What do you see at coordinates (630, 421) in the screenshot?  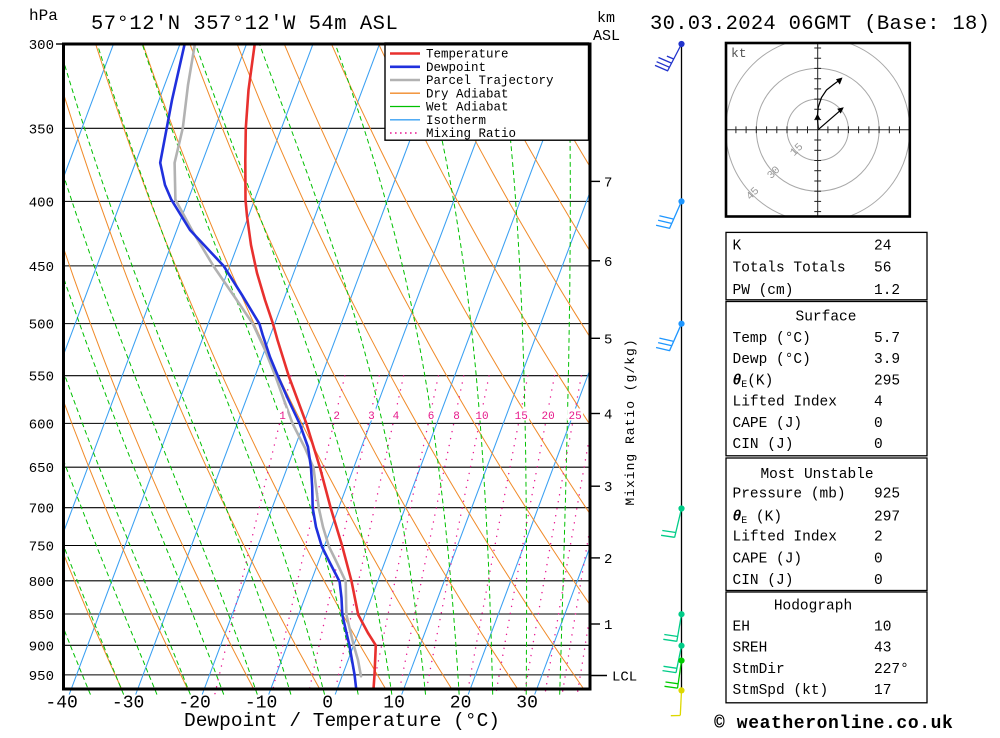 I see `svg-text: Mixing Ratio (g/kg)` at bounding box center [630, 421].